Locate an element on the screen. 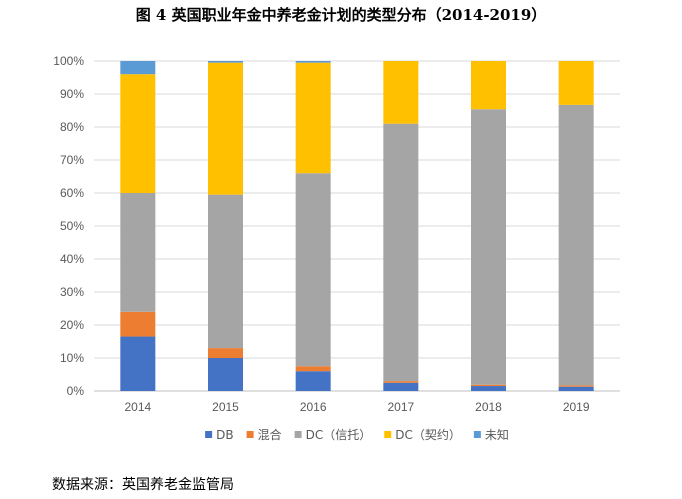  y-tick-label: 80% is located at coordinates (72, 127).